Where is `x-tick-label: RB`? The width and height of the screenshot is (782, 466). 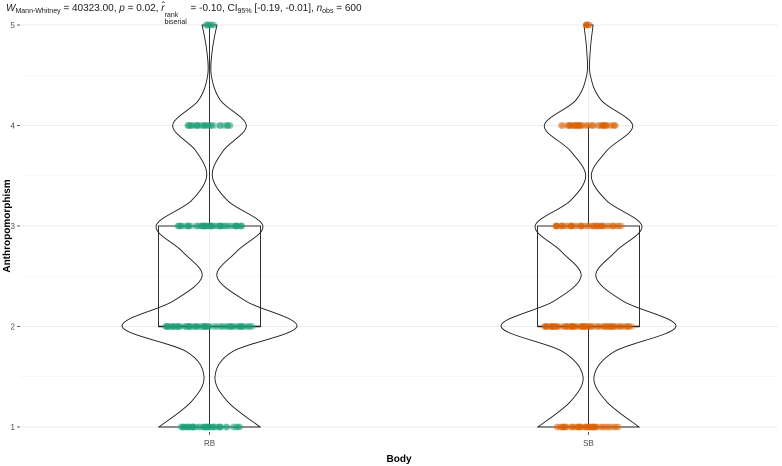
x-tick-label: RB is located at coordinates (209, 443).